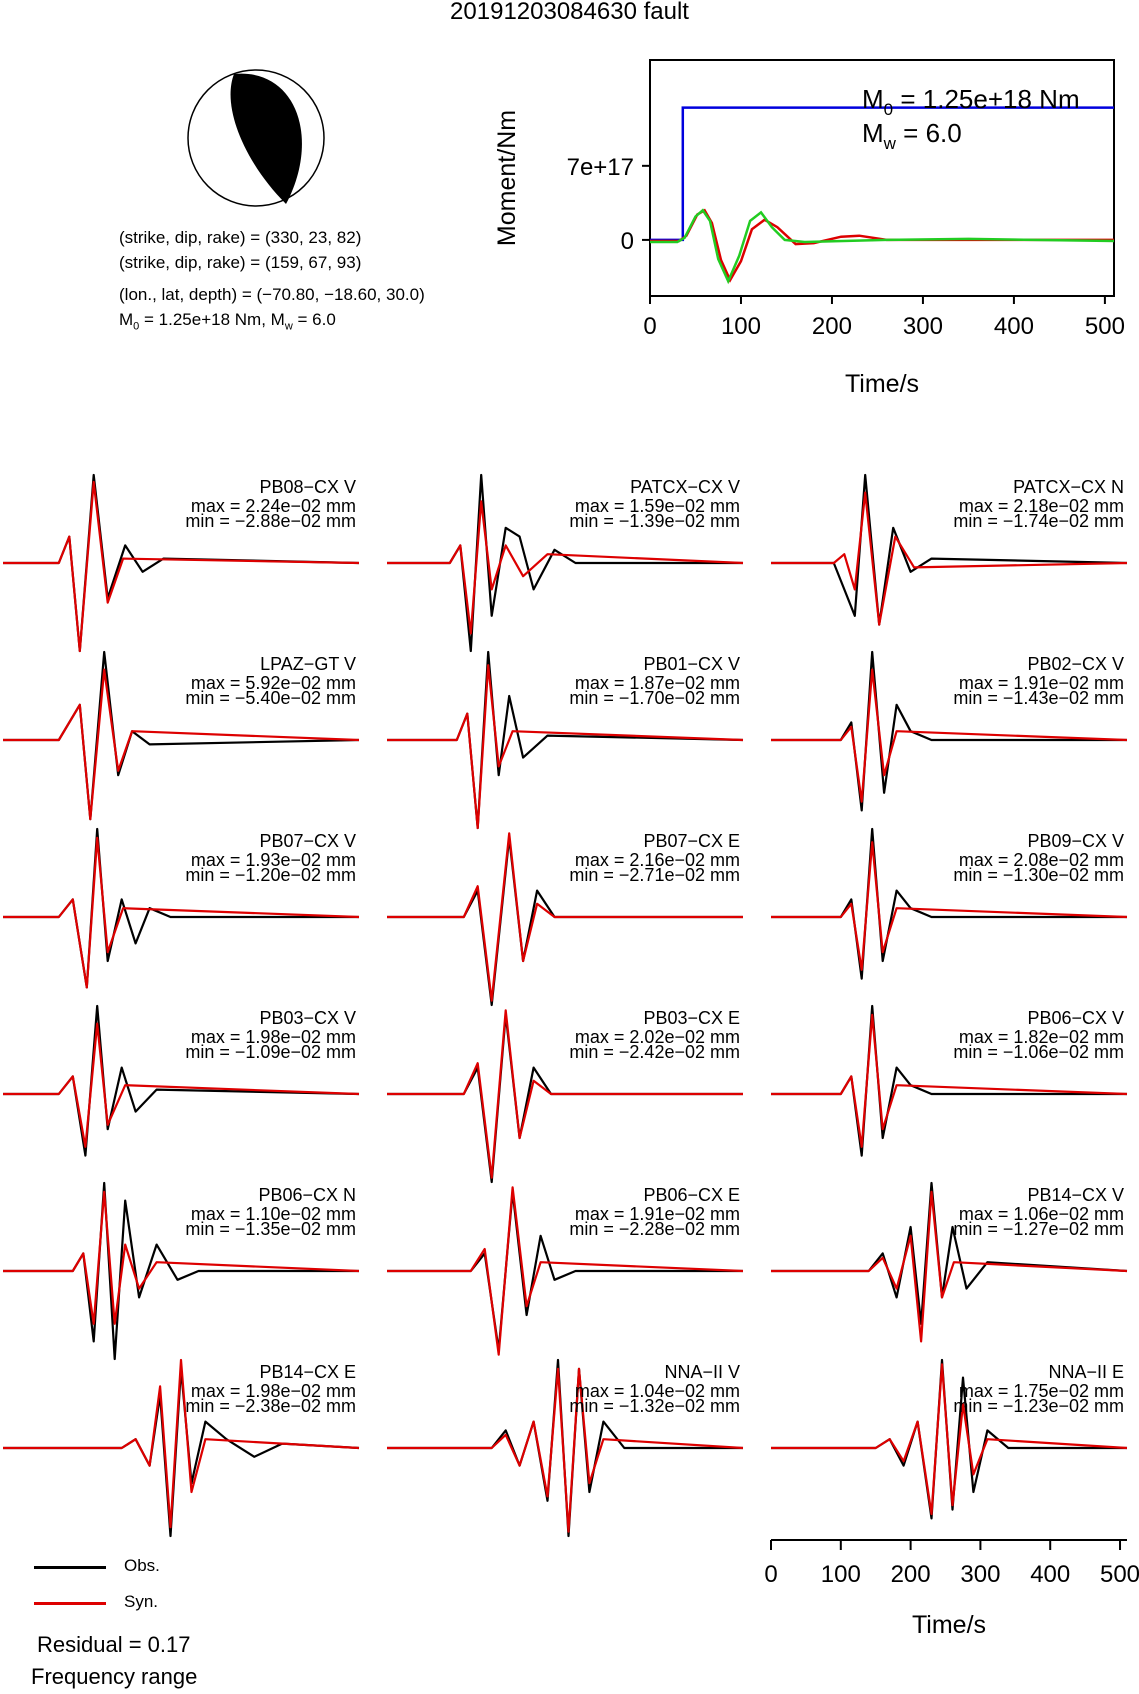  What do you see at coordinates (273, 506) in the screenshot?
I see `max-amplitude-label: max = 2.24e−02 mm` at bounding box center [273, 506].